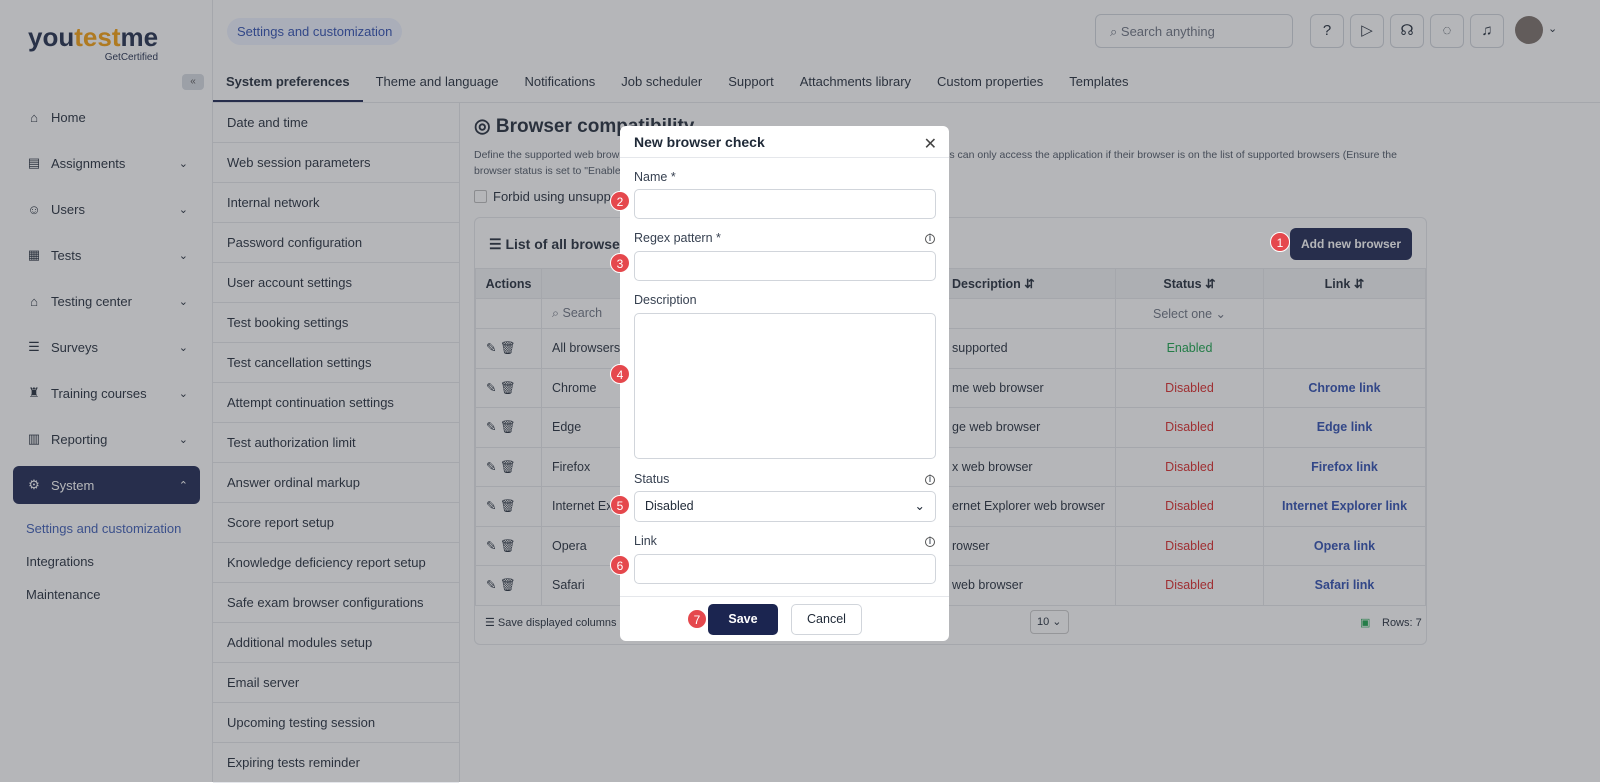  Describe the element at coordinates (1189, 348) in the screenshot. I see `status-cell: Enabled` at that location.